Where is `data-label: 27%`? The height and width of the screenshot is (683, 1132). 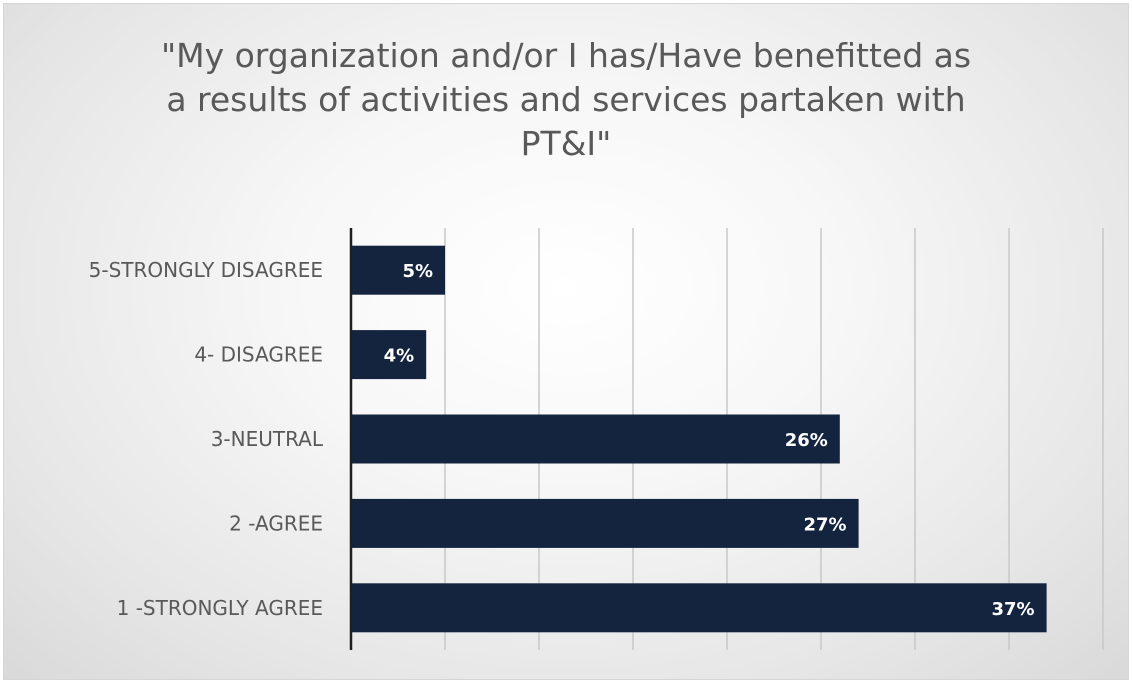
data-label: 27% is located at coordinates (825, 524).